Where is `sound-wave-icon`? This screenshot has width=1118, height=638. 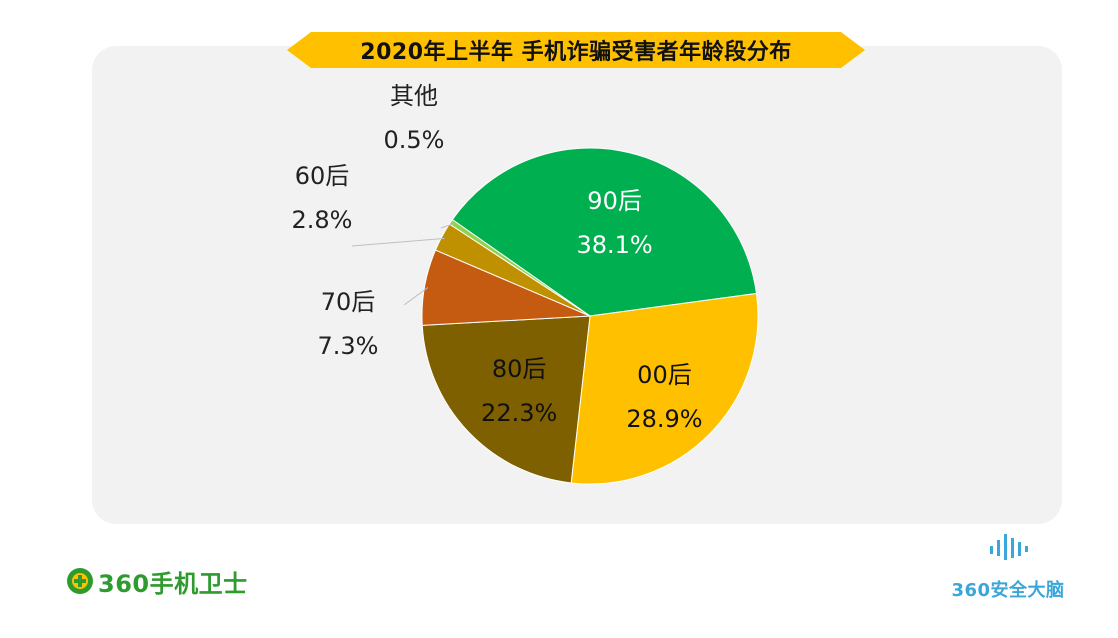
sound-wave-icon is located at coordinates (1009, 547).